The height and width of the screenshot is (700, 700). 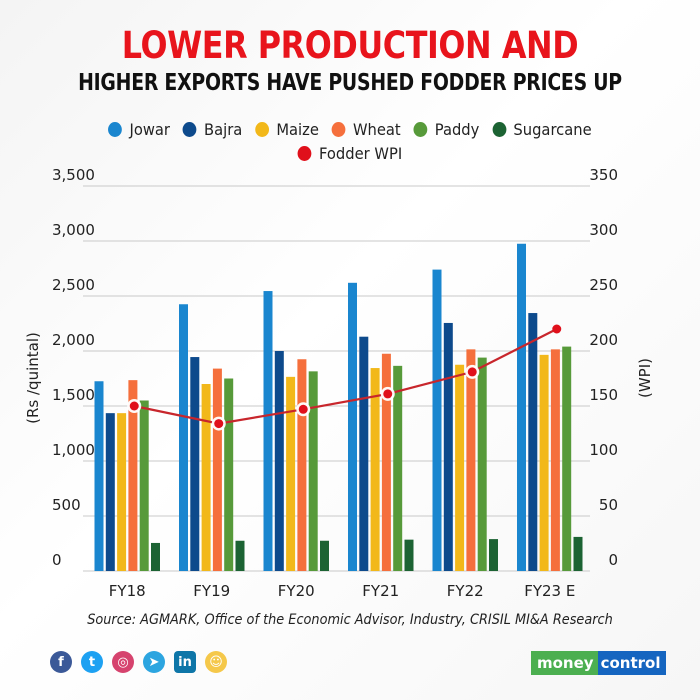 What do you see at coordinates (138, 662) in the screenshot?
I see `social-icons: f t ◎ ➤ in ☺` at bounding box center [138, 662].